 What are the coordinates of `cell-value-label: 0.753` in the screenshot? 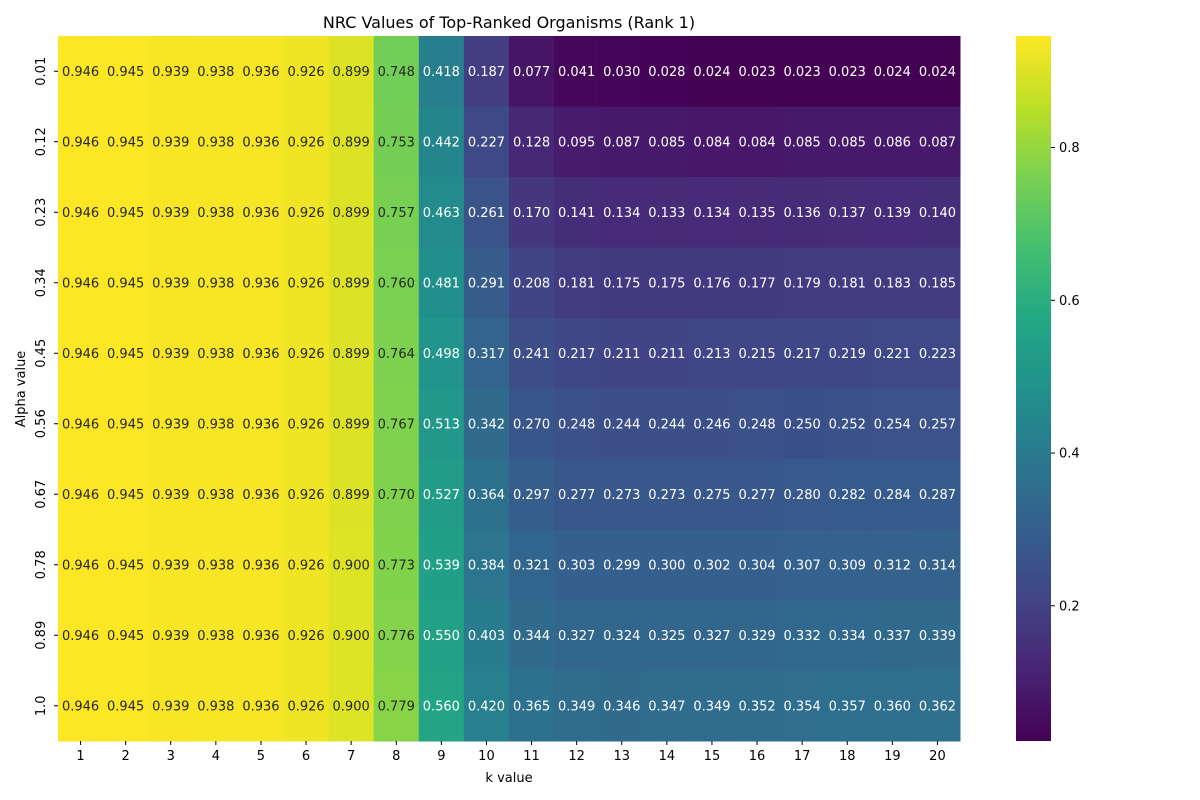 It's located at (396, 142).